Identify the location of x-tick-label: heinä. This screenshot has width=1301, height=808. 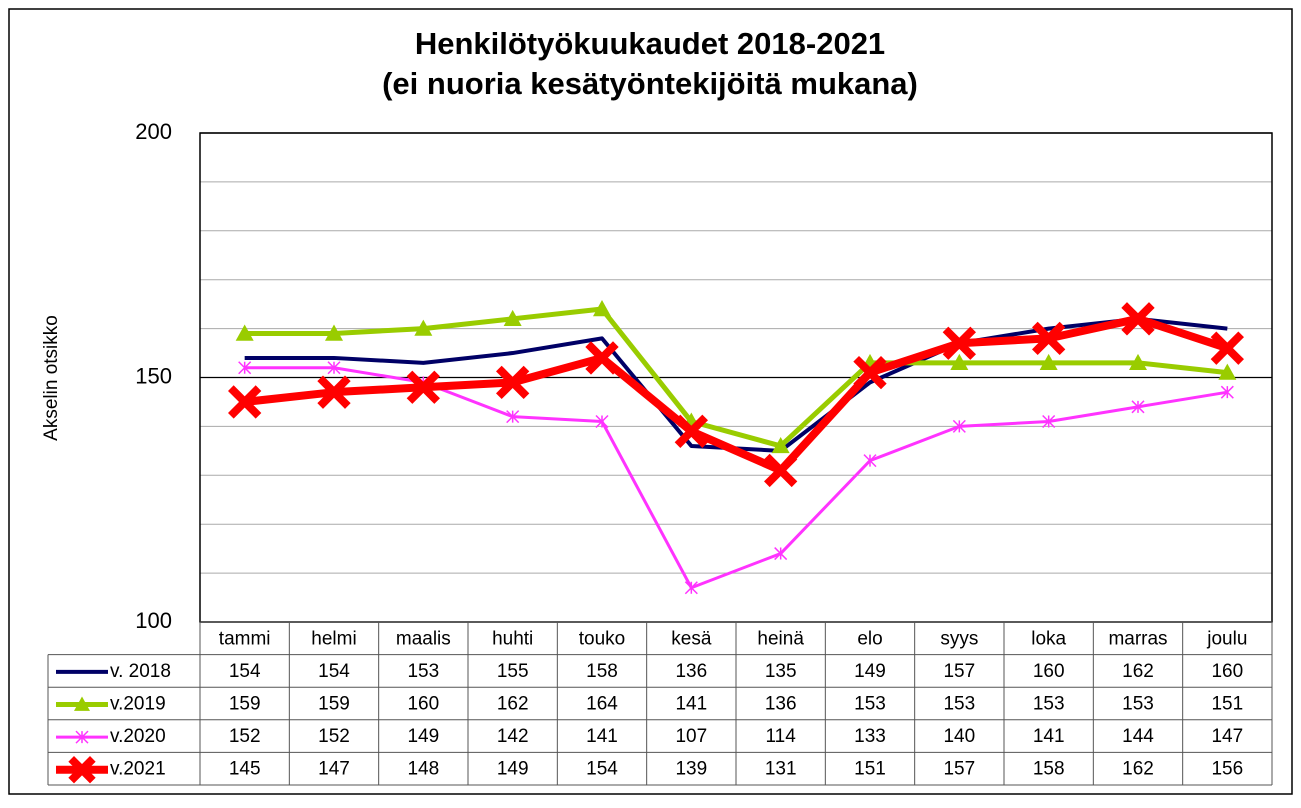
(780, 638).